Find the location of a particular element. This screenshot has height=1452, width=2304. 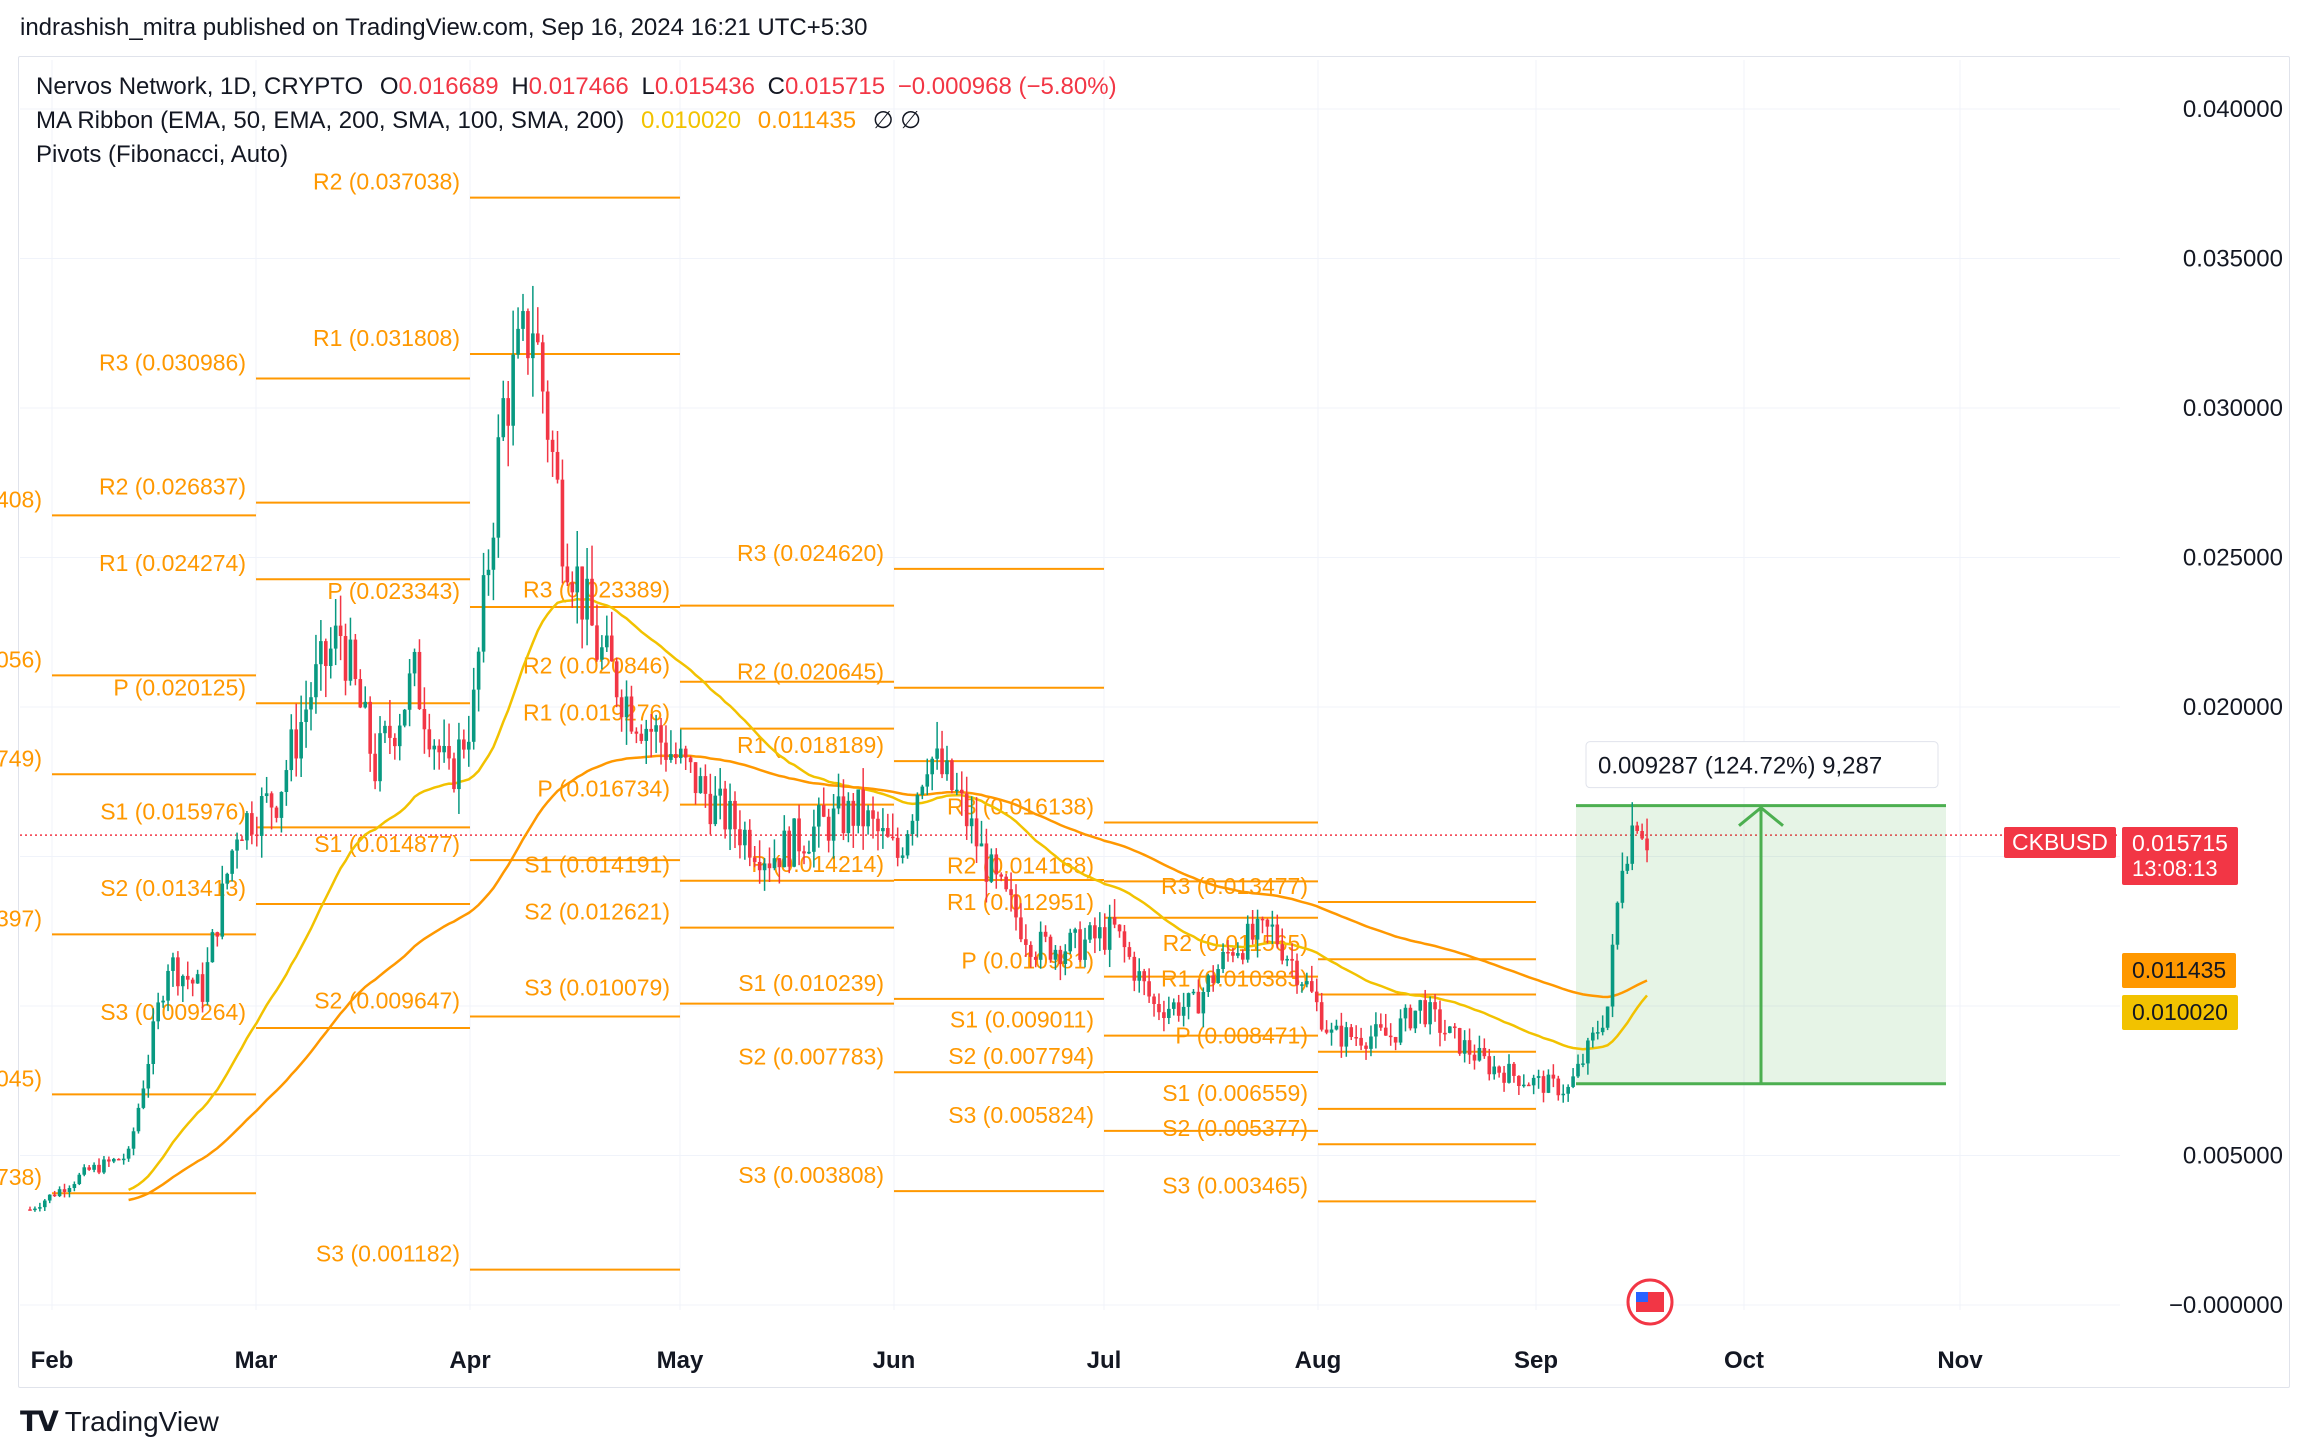

pivot-label-s2: S2 (0.007783) is located at coordinates (811, 1056).